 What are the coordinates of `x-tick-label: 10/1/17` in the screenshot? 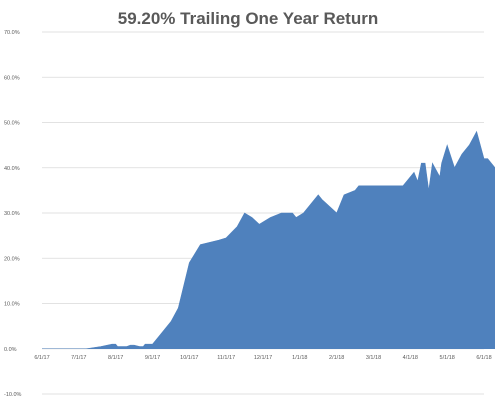 It's located at (189, 358).